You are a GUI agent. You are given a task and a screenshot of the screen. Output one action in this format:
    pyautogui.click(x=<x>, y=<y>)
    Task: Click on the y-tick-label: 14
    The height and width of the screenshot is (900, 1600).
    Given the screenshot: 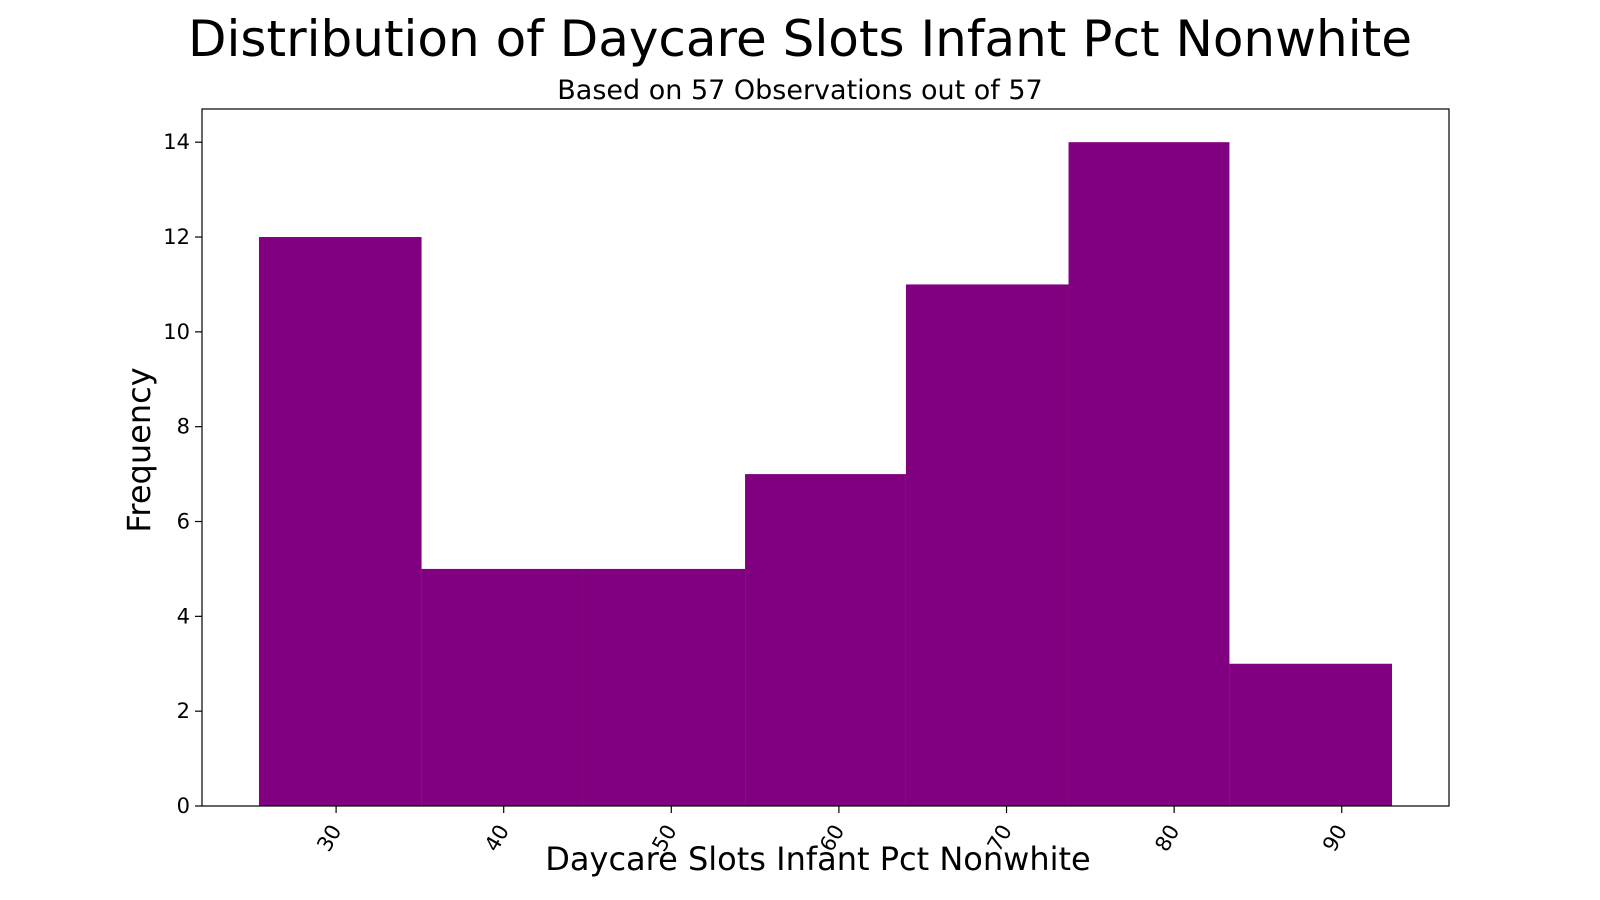 What is the action you would take?
    pyautogui.click(x=176, y=142)
    